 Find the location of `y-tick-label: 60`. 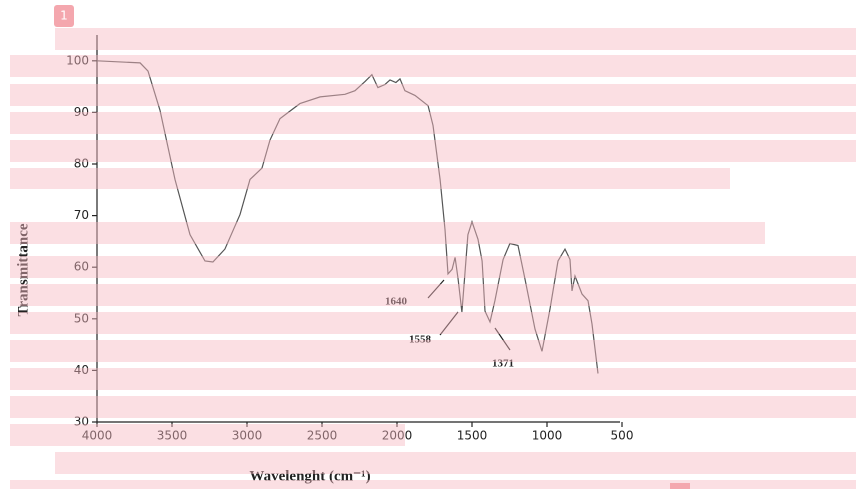

y-tick-label: 60 is located at coordinates (81, 267).